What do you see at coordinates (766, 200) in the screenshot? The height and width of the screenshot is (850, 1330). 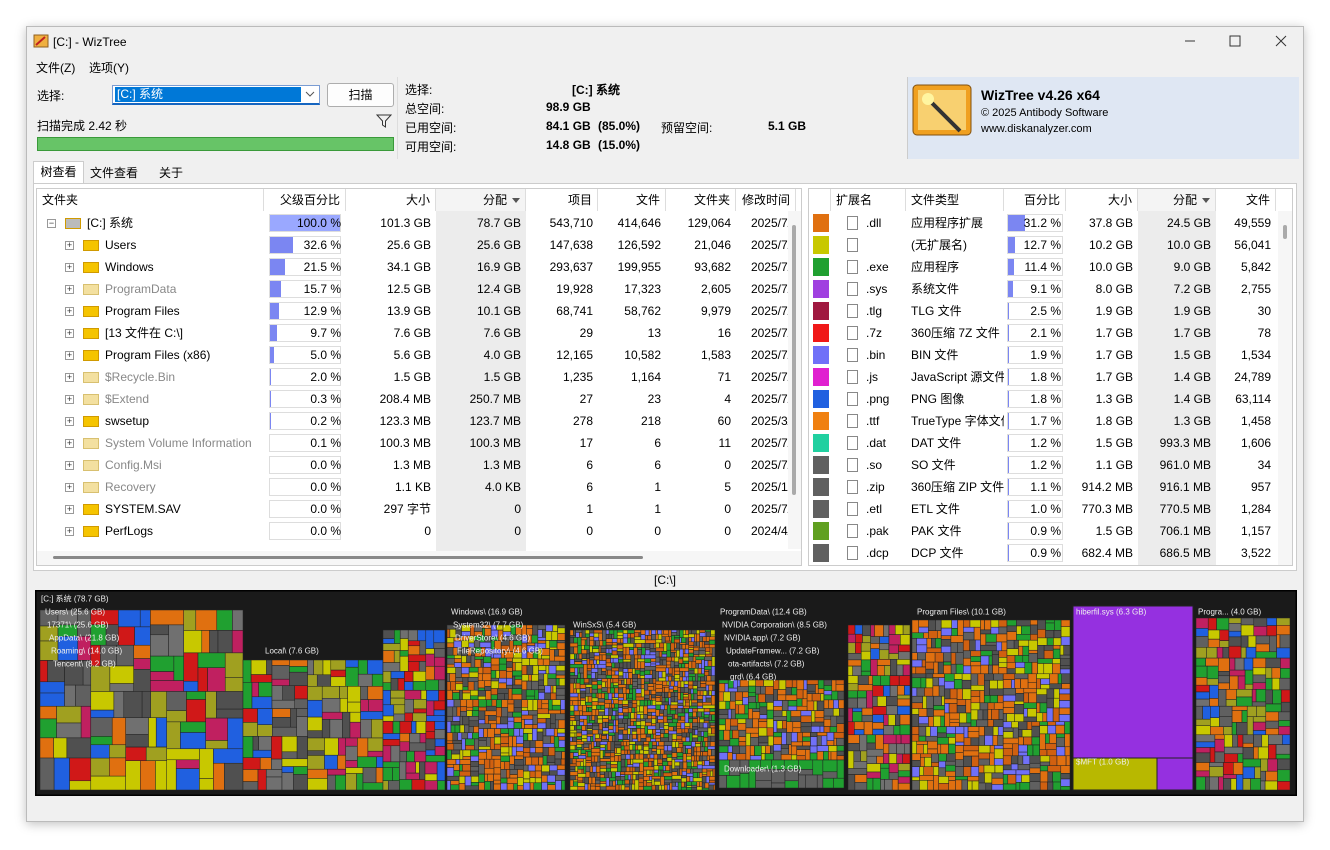 I see `column-header: 修改时间` at bounding box center [766, 200].